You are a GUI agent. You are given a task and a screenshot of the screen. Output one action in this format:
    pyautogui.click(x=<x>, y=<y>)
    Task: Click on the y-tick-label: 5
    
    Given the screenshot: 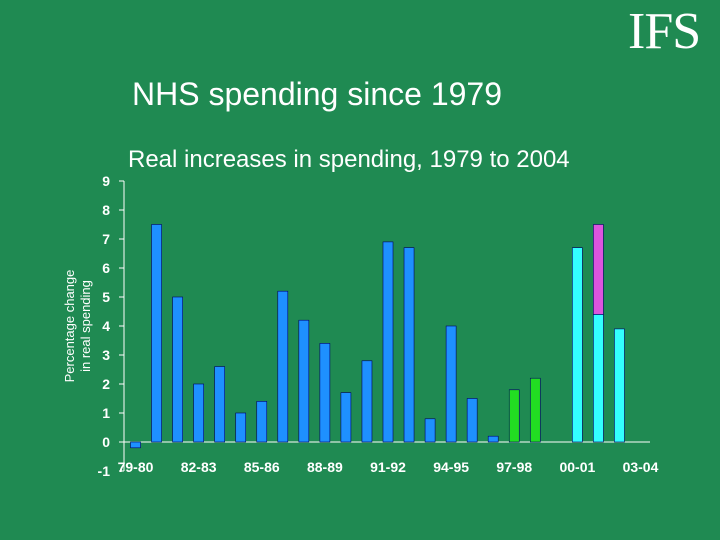 What is the action you would take?
    pyautogui.click(x=106, y=297)
    